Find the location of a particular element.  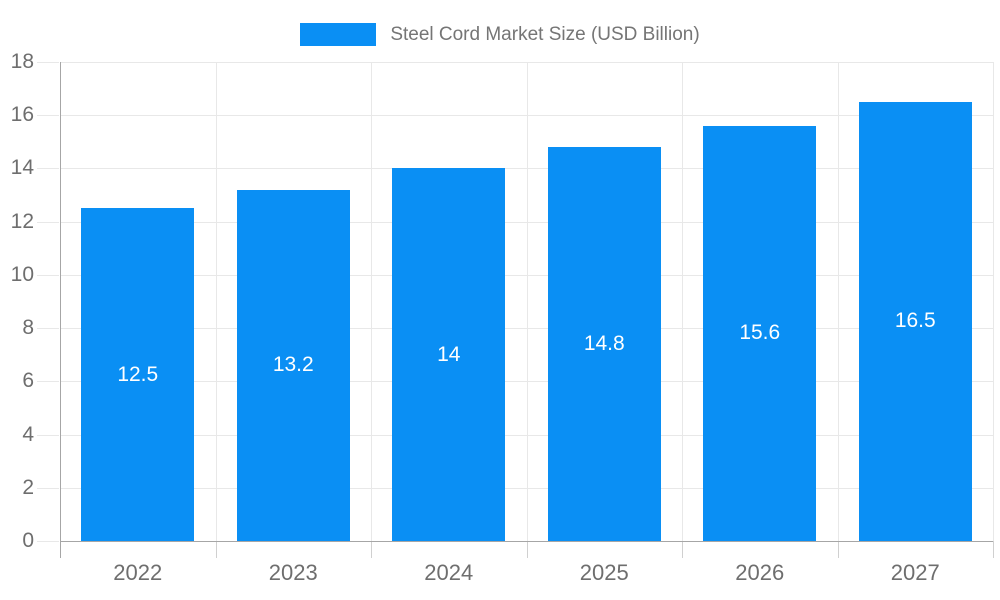

x-axis-label: 2026 is located at coordinates (760, 572).